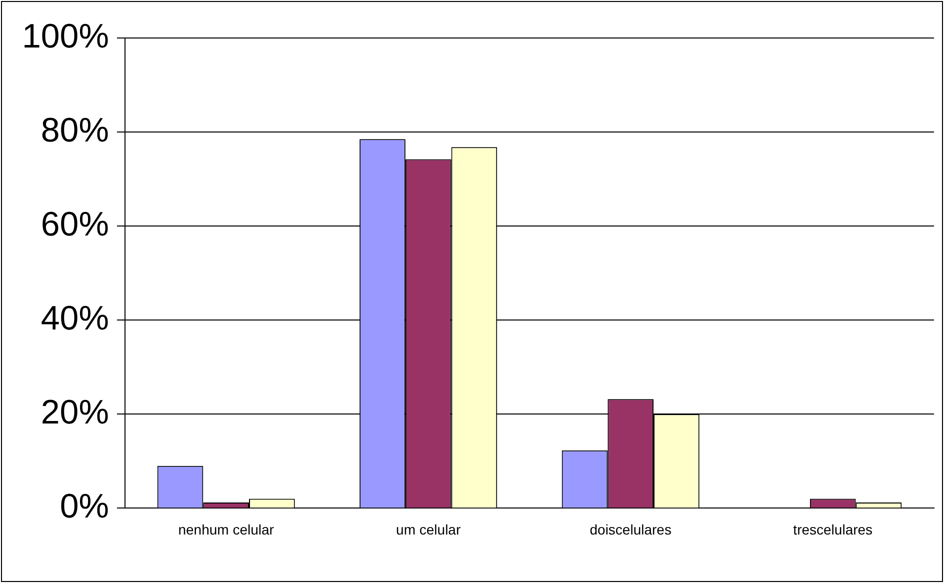 The width and height of the screenshot is (946, 585). Describe the element at coordinates (428, 529) in the screenshot. I see `x-tick-label: um celular` at that location.